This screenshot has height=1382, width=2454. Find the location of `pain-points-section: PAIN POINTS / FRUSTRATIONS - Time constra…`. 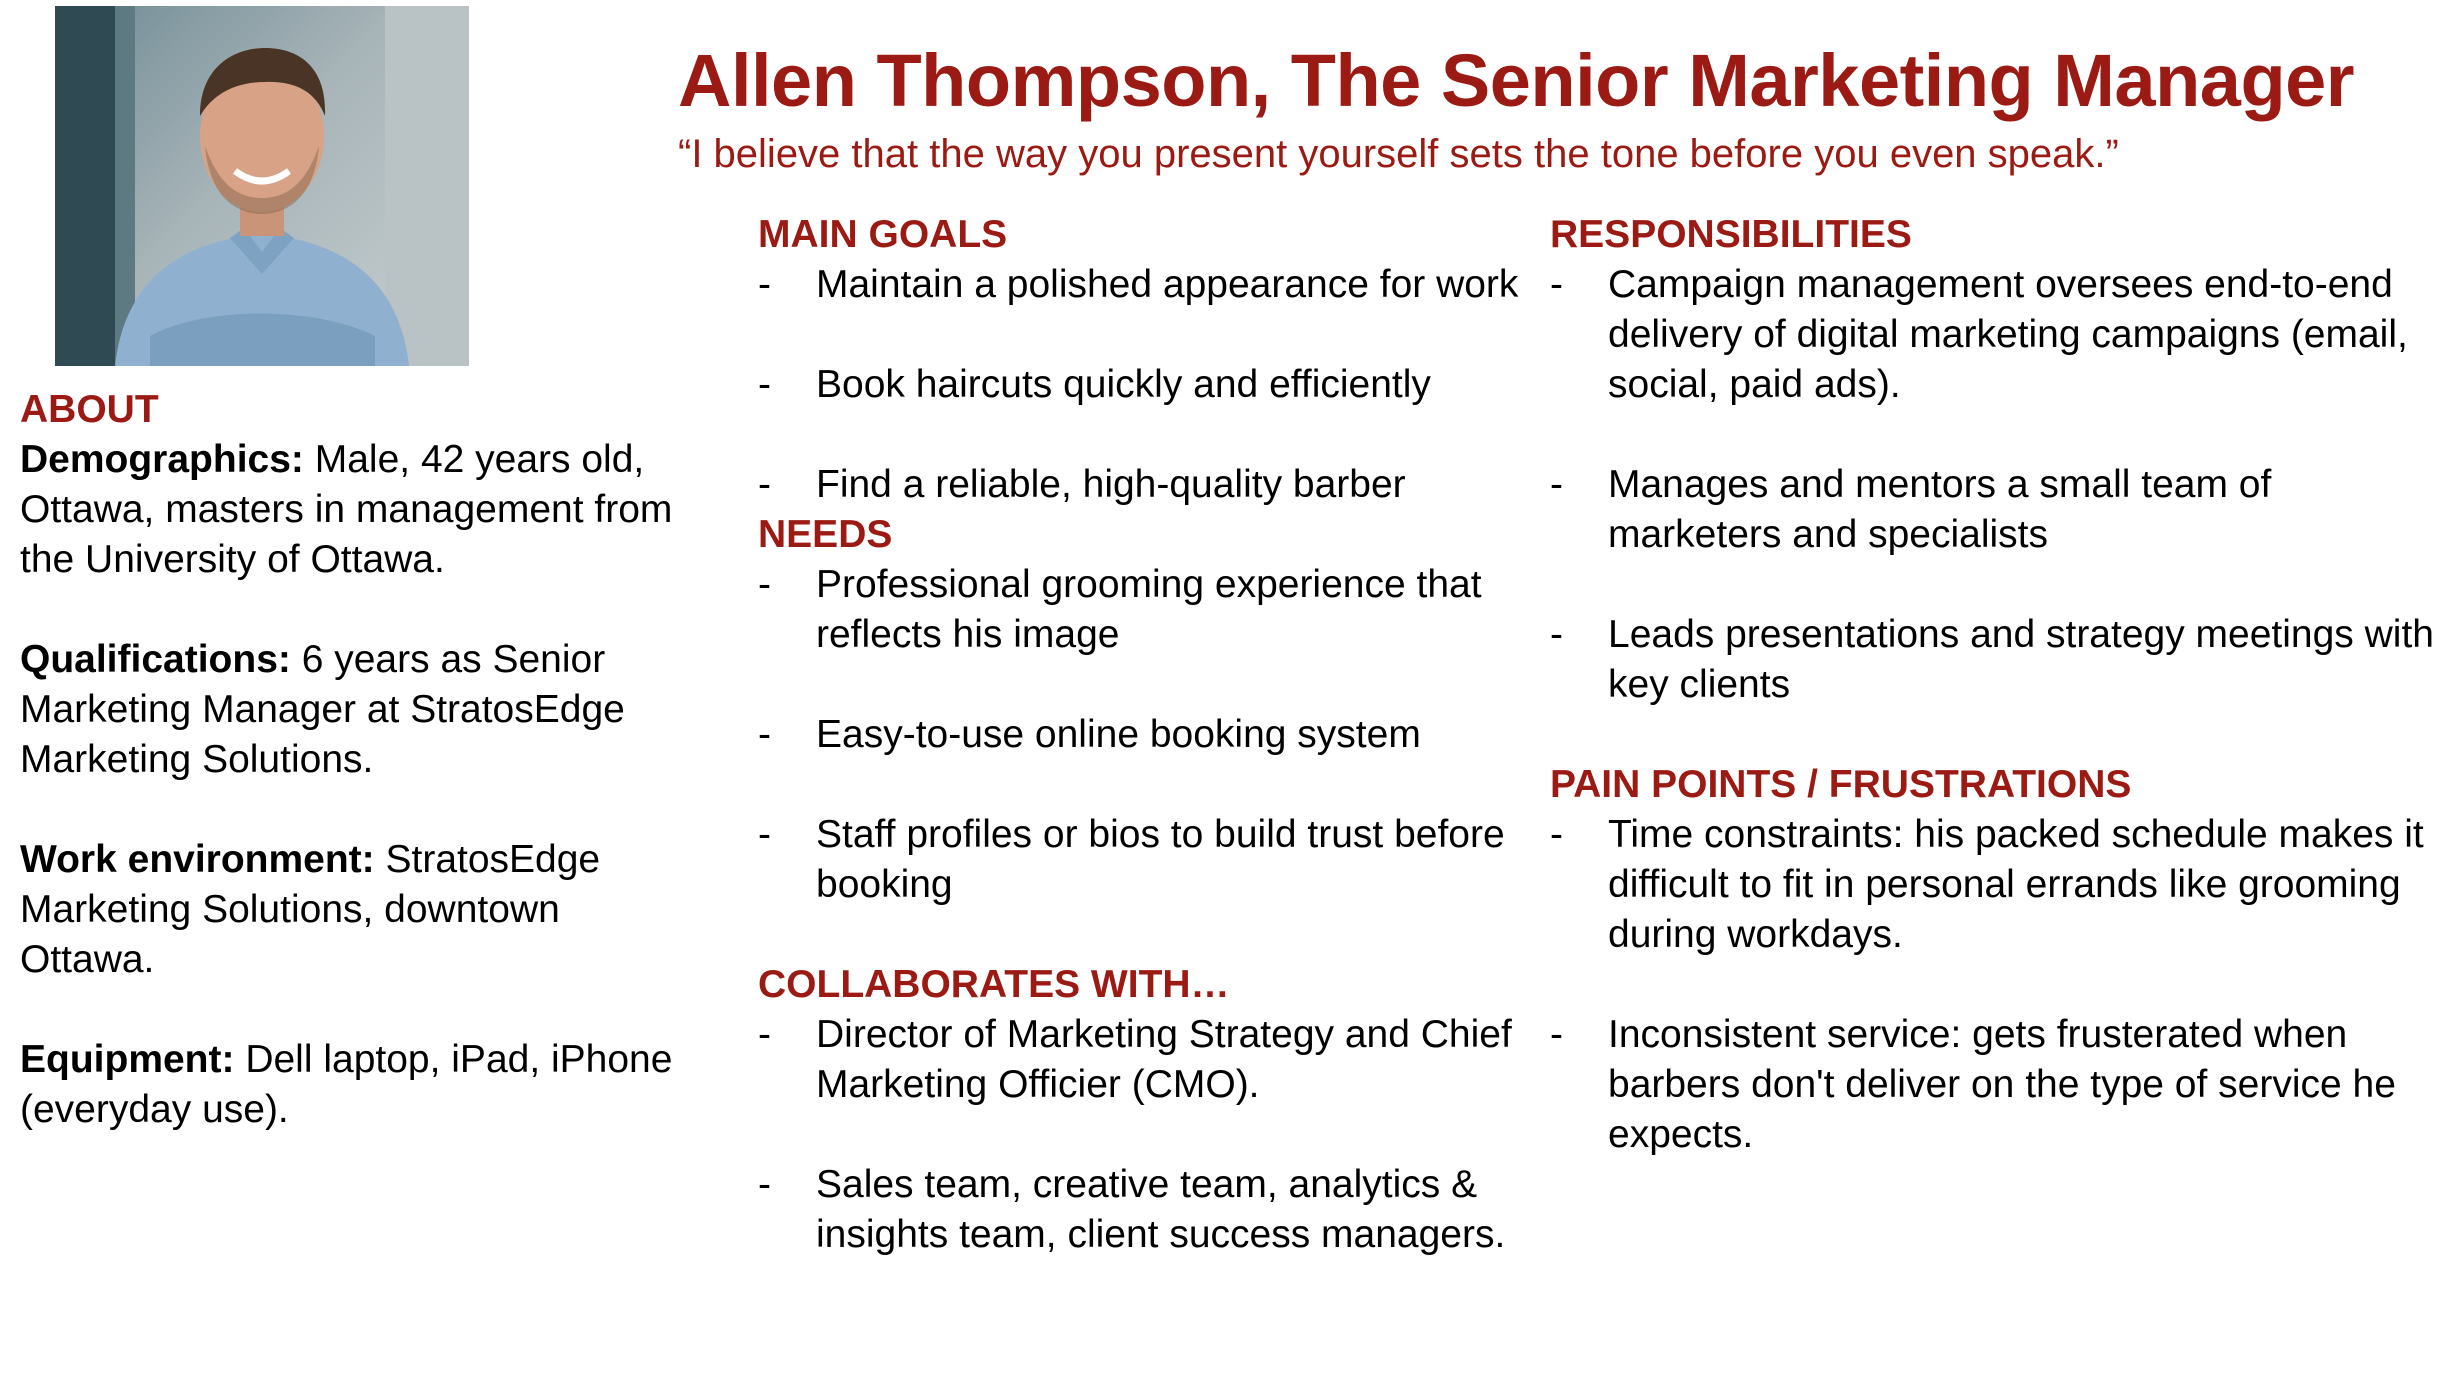

pain-points-section: PAIN POINTS / FRUSTRATIONS - Time constra… is located at coordinates (2000, 960).